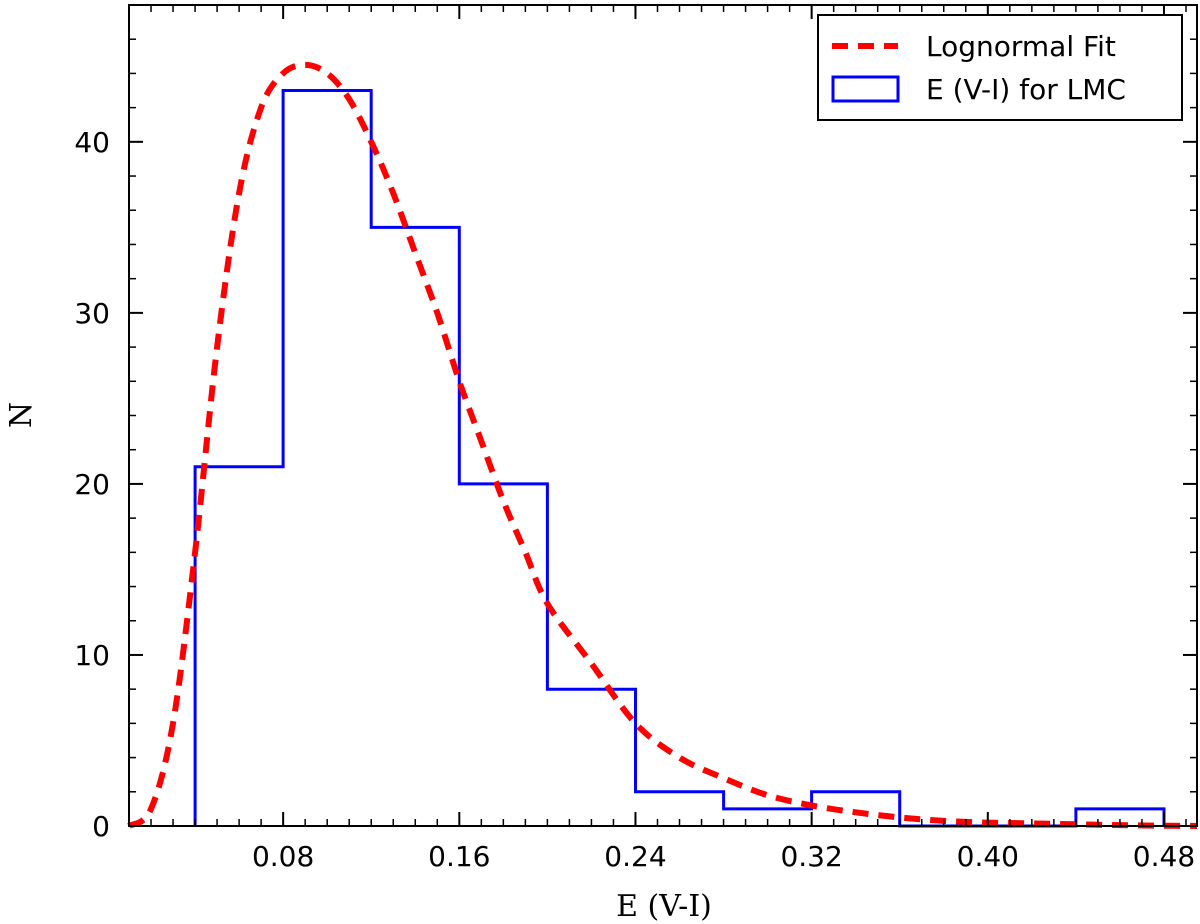 Image resolution: width=1200 pixels, height=924 pixels. What do you see at coordinates (664, 906) in the screenshot?
I see `x-axis-label: E (V-I)` at bounding box center [664, 906].